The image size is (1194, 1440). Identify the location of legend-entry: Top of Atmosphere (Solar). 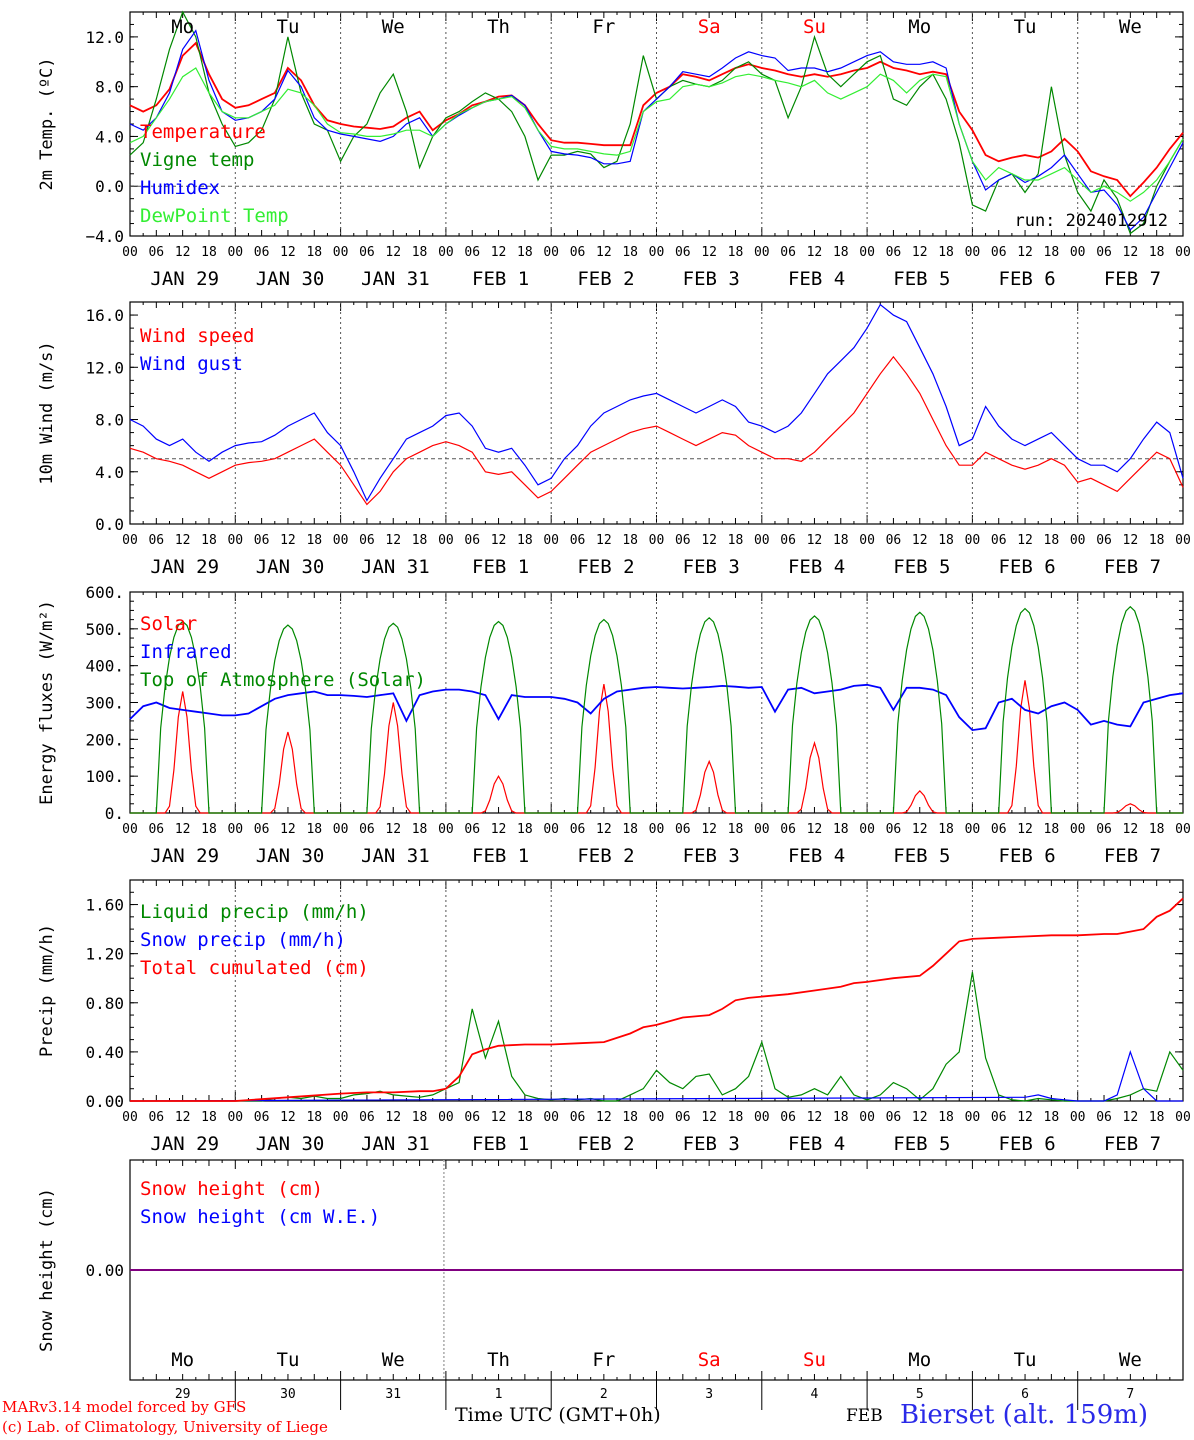
(283, 680).